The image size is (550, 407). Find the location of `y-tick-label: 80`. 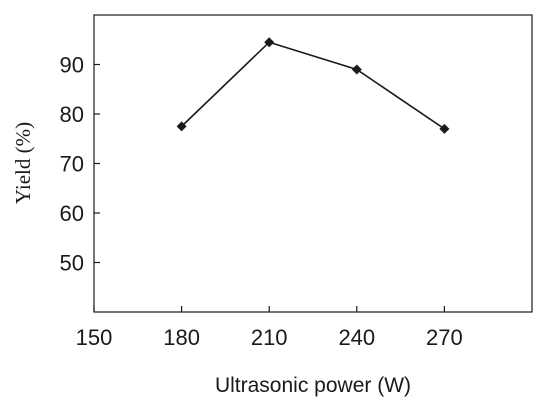

y-tick-label: 80 is located at coordinates (72, 114).